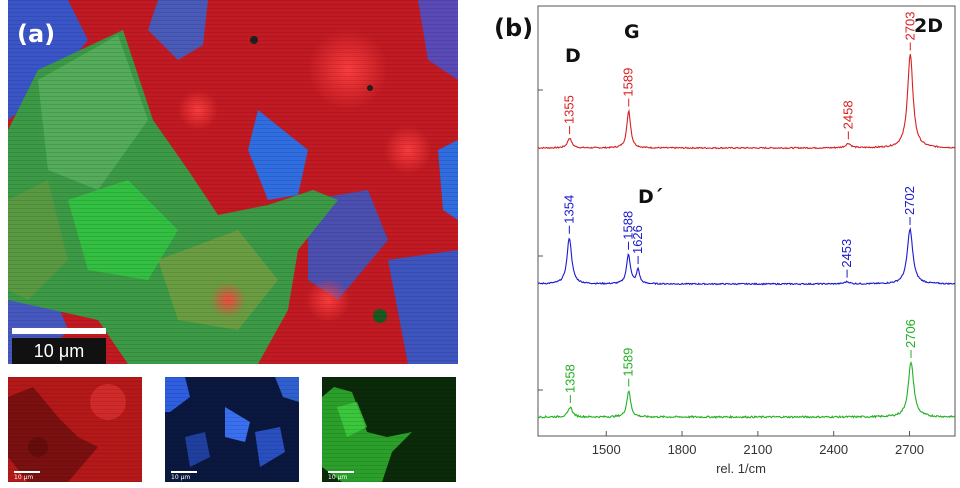 Image resolution: width=960 pixels, height=488 pixels. I want to click on peak-label: 2706, so click(910, 333).